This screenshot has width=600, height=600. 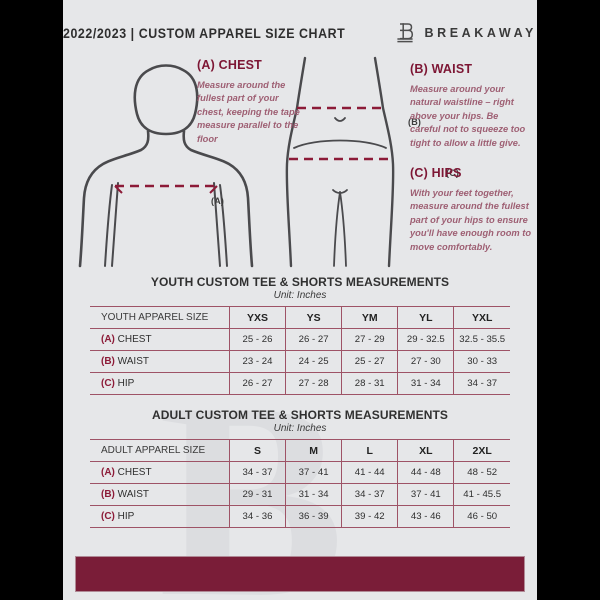 I want to click on youth-r1-c3: 27 - 30, so click(x=425, y=361).